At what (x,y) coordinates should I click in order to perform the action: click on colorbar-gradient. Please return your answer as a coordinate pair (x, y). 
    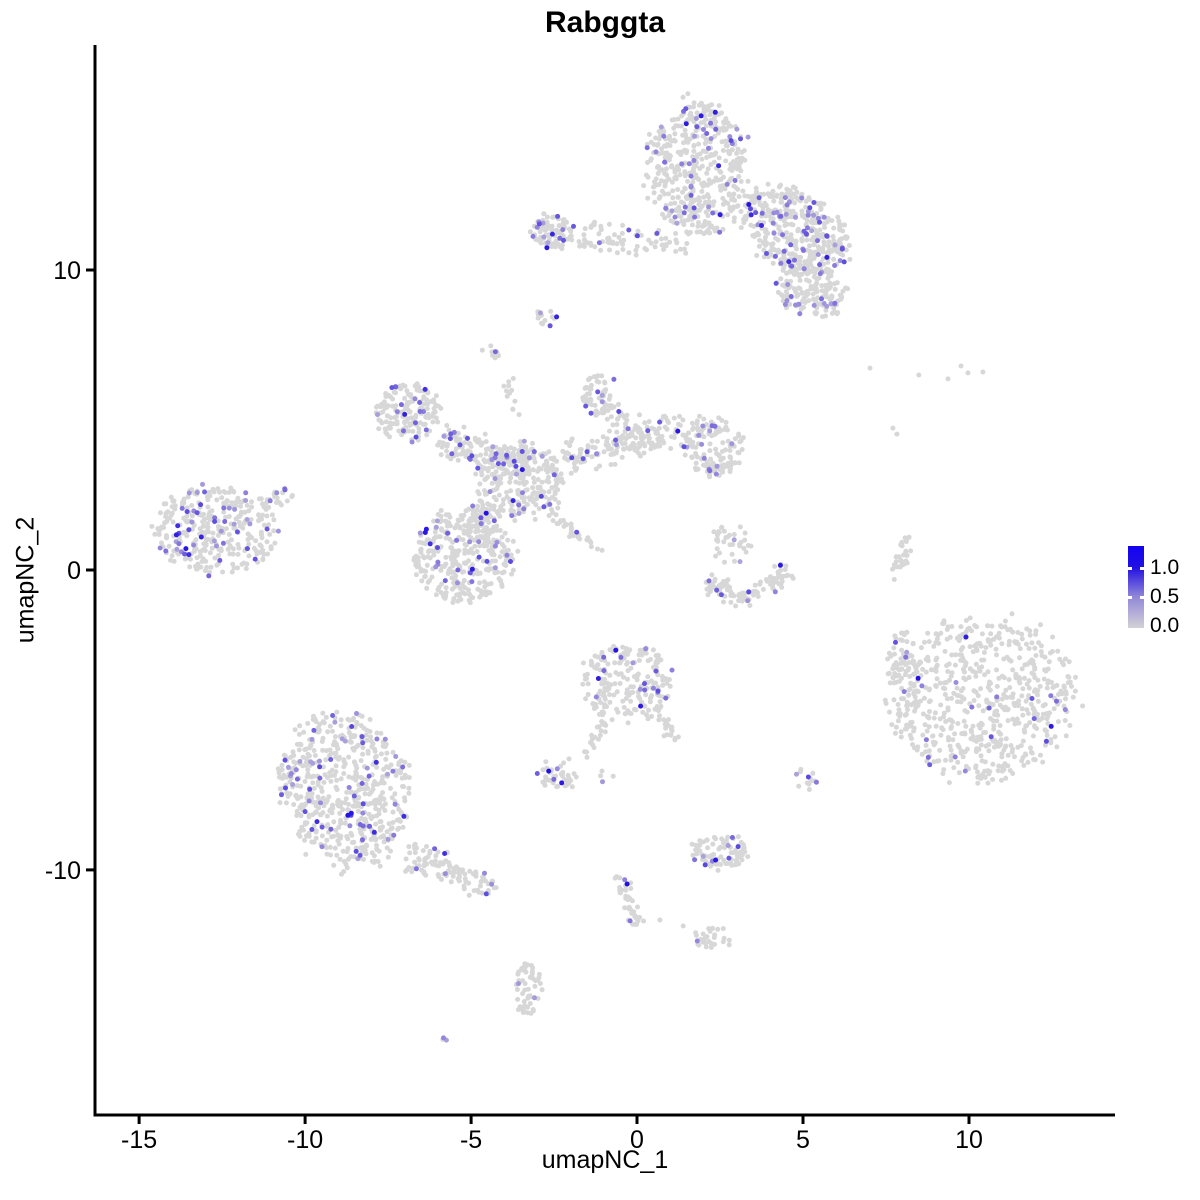
    Looking at the image, I should click on (1136, 587).